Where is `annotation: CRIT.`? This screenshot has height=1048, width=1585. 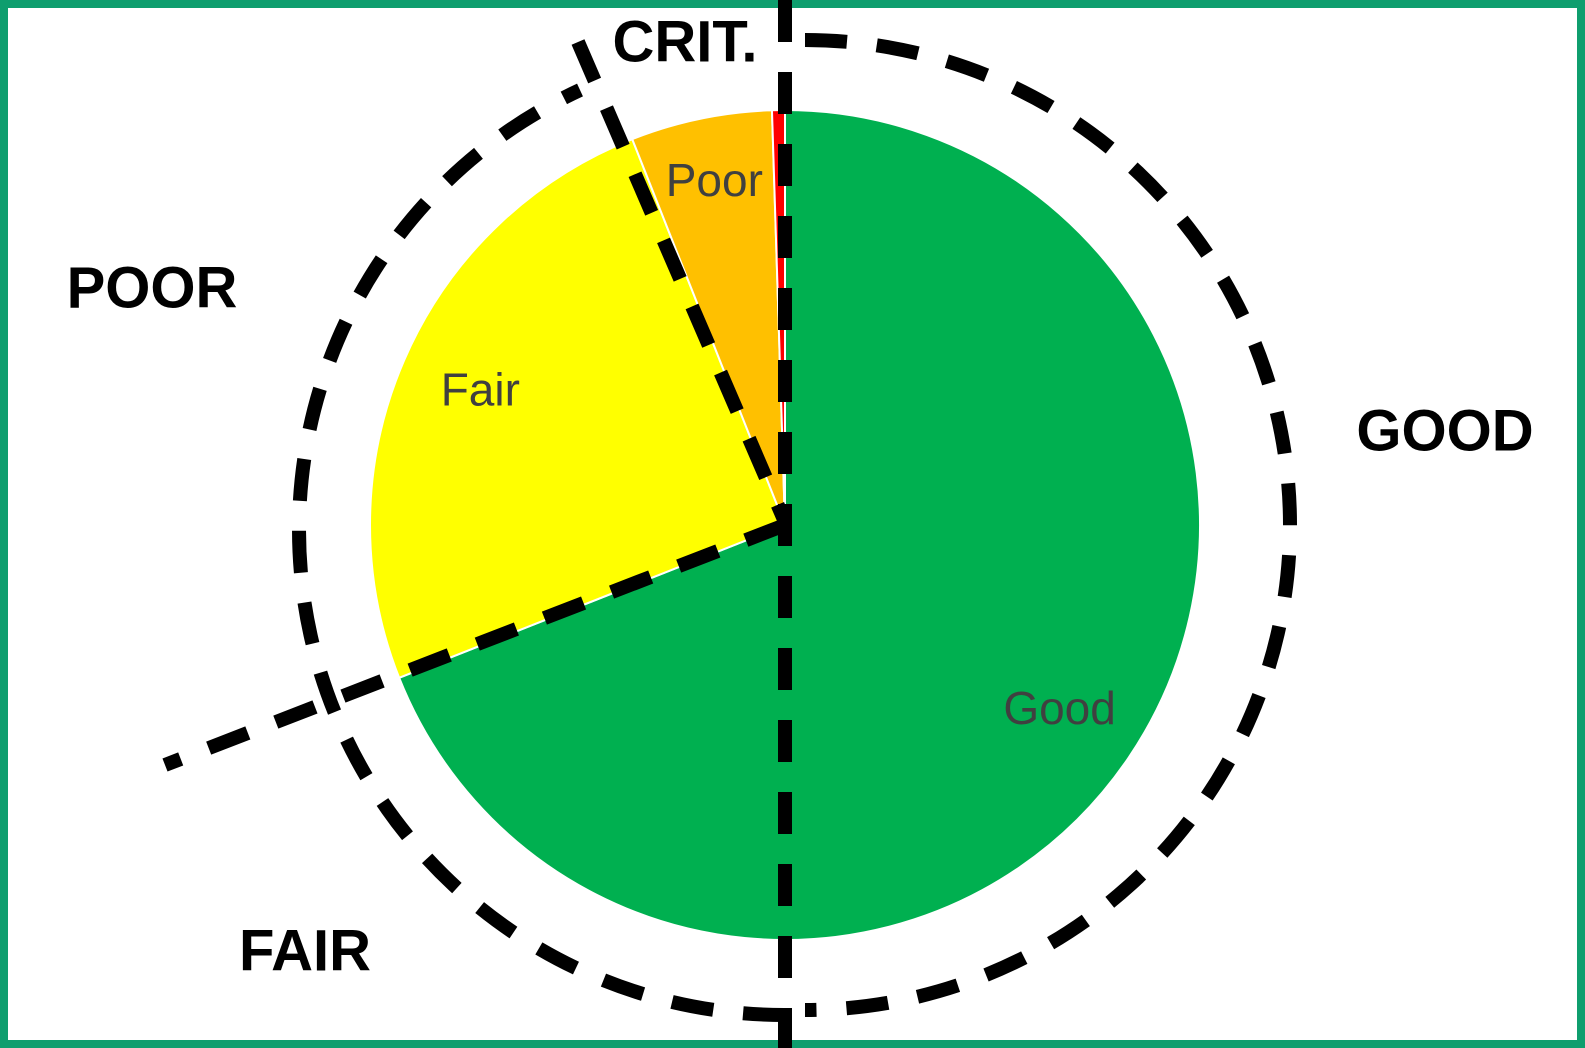
annotation: CRIT. is located at coordinates (685, 41).